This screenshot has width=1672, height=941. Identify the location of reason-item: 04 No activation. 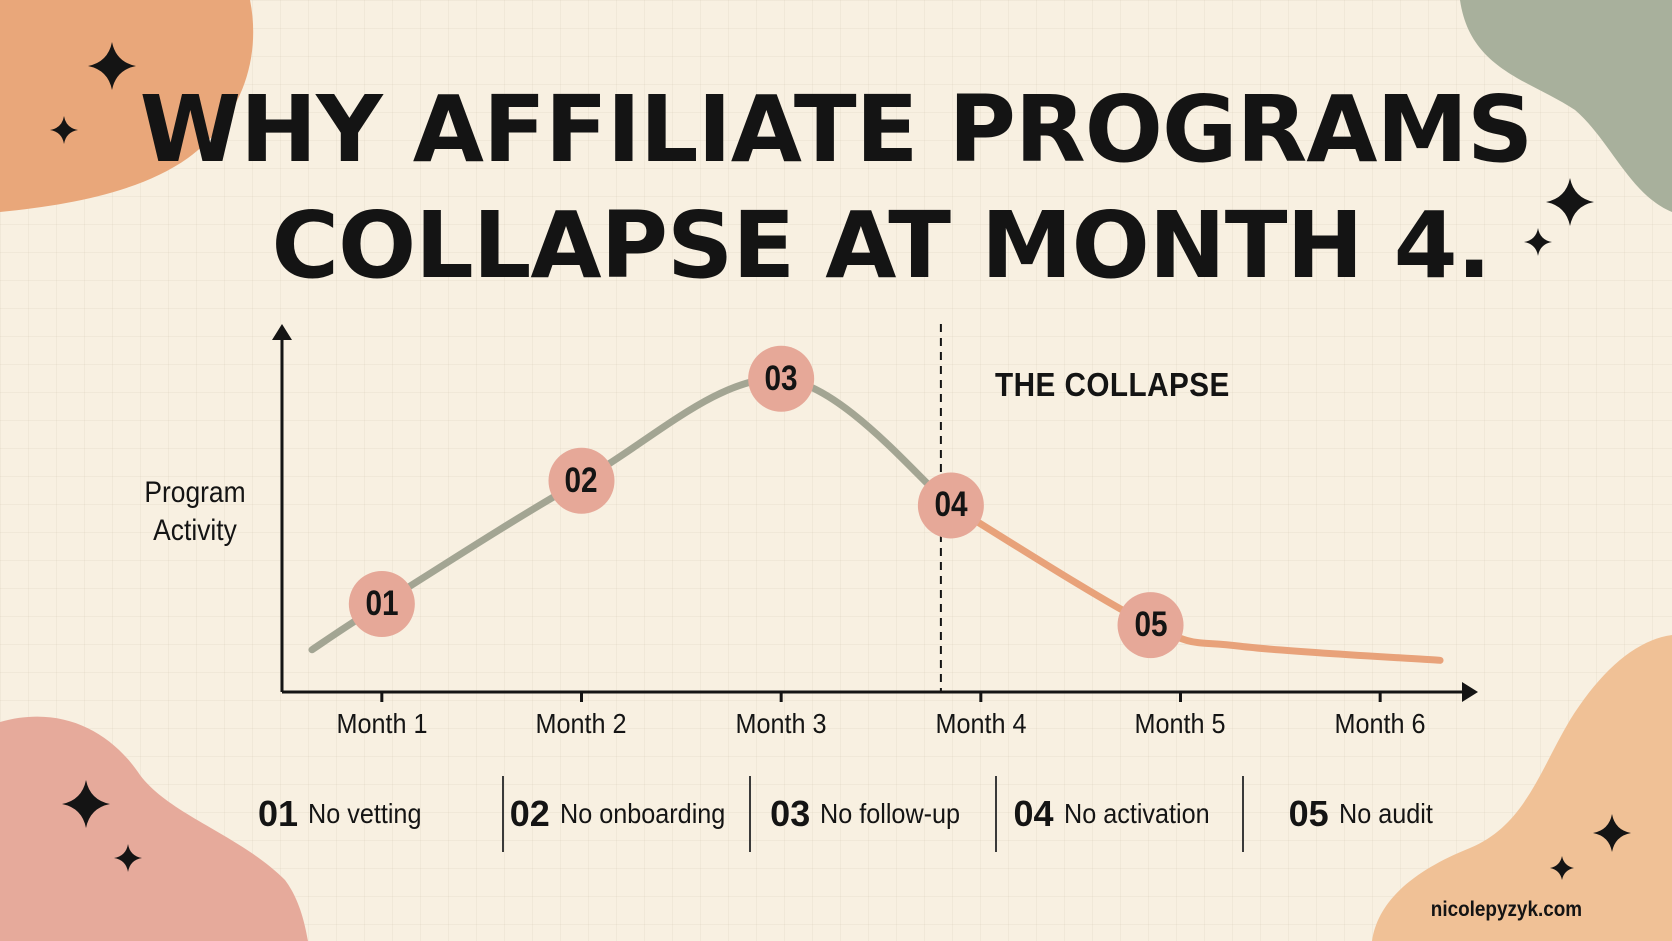
(1118, 814).